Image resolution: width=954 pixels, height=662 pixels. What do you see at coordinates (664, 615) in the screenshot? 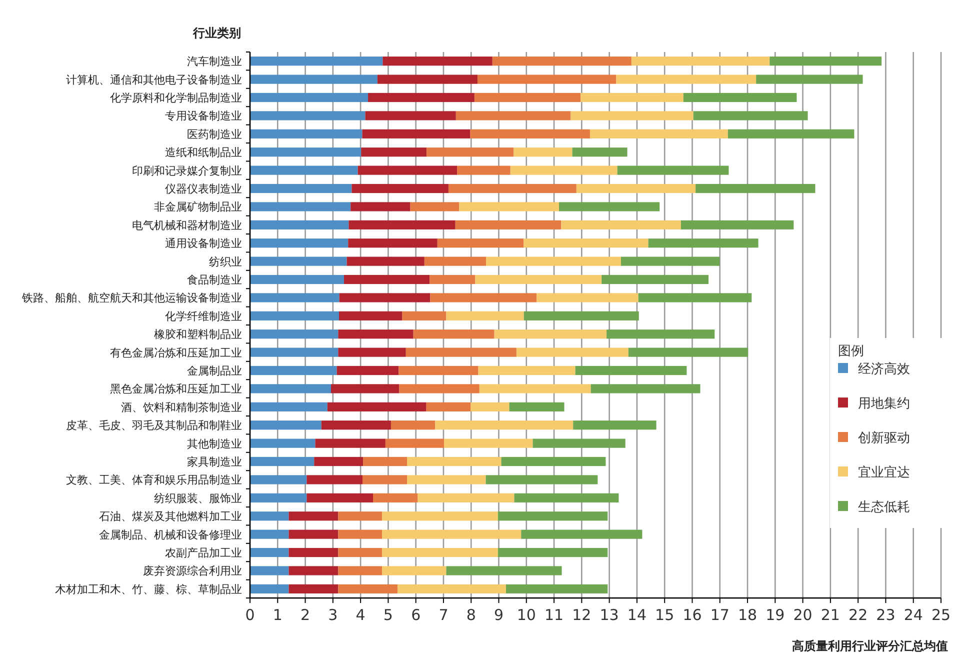
I see `x-tick-label: 15` at bounding box center [664, 615].